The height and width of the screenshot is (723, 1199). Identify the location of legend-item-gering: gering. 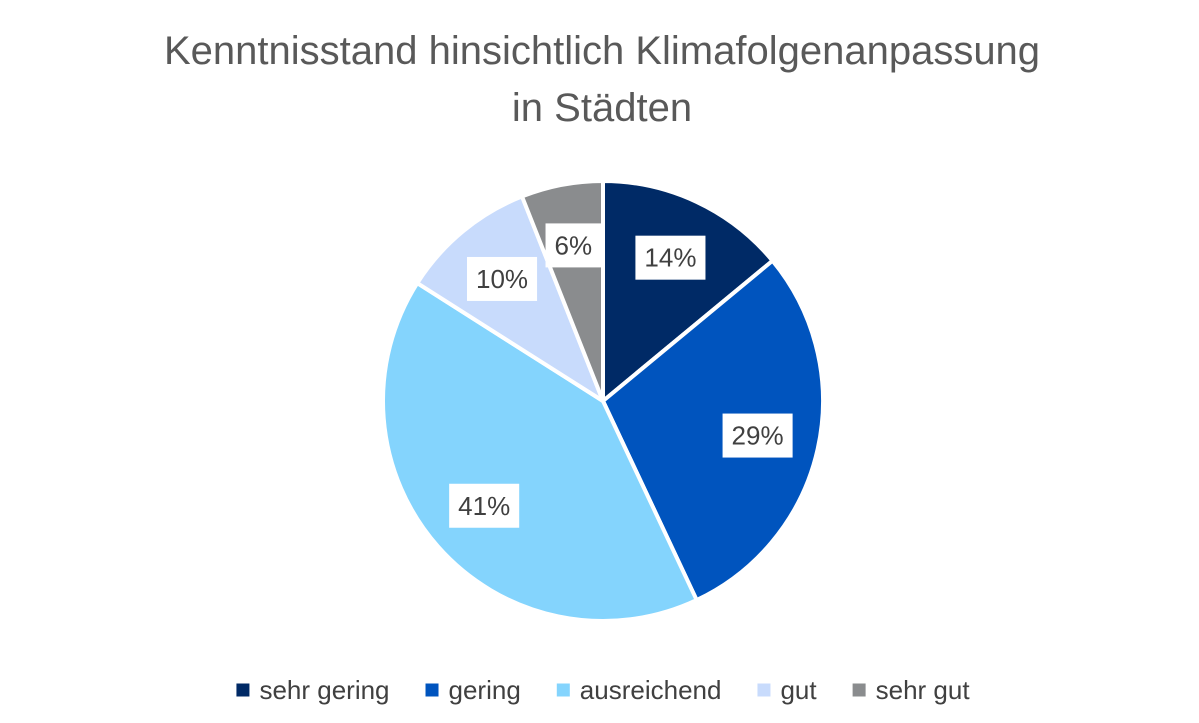
(473, 690).